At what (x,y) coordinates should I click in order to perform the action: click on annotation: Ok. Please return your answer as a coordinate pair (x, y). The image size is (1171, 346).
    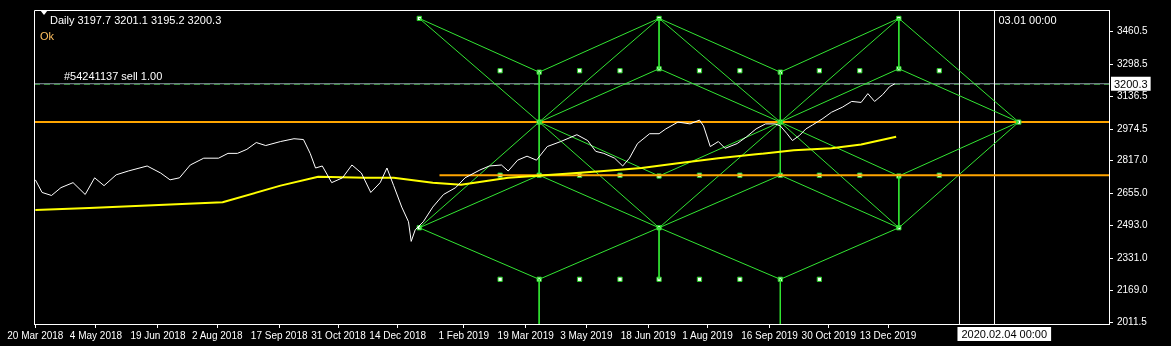
    Looking at the image, I should click on (47, 36).